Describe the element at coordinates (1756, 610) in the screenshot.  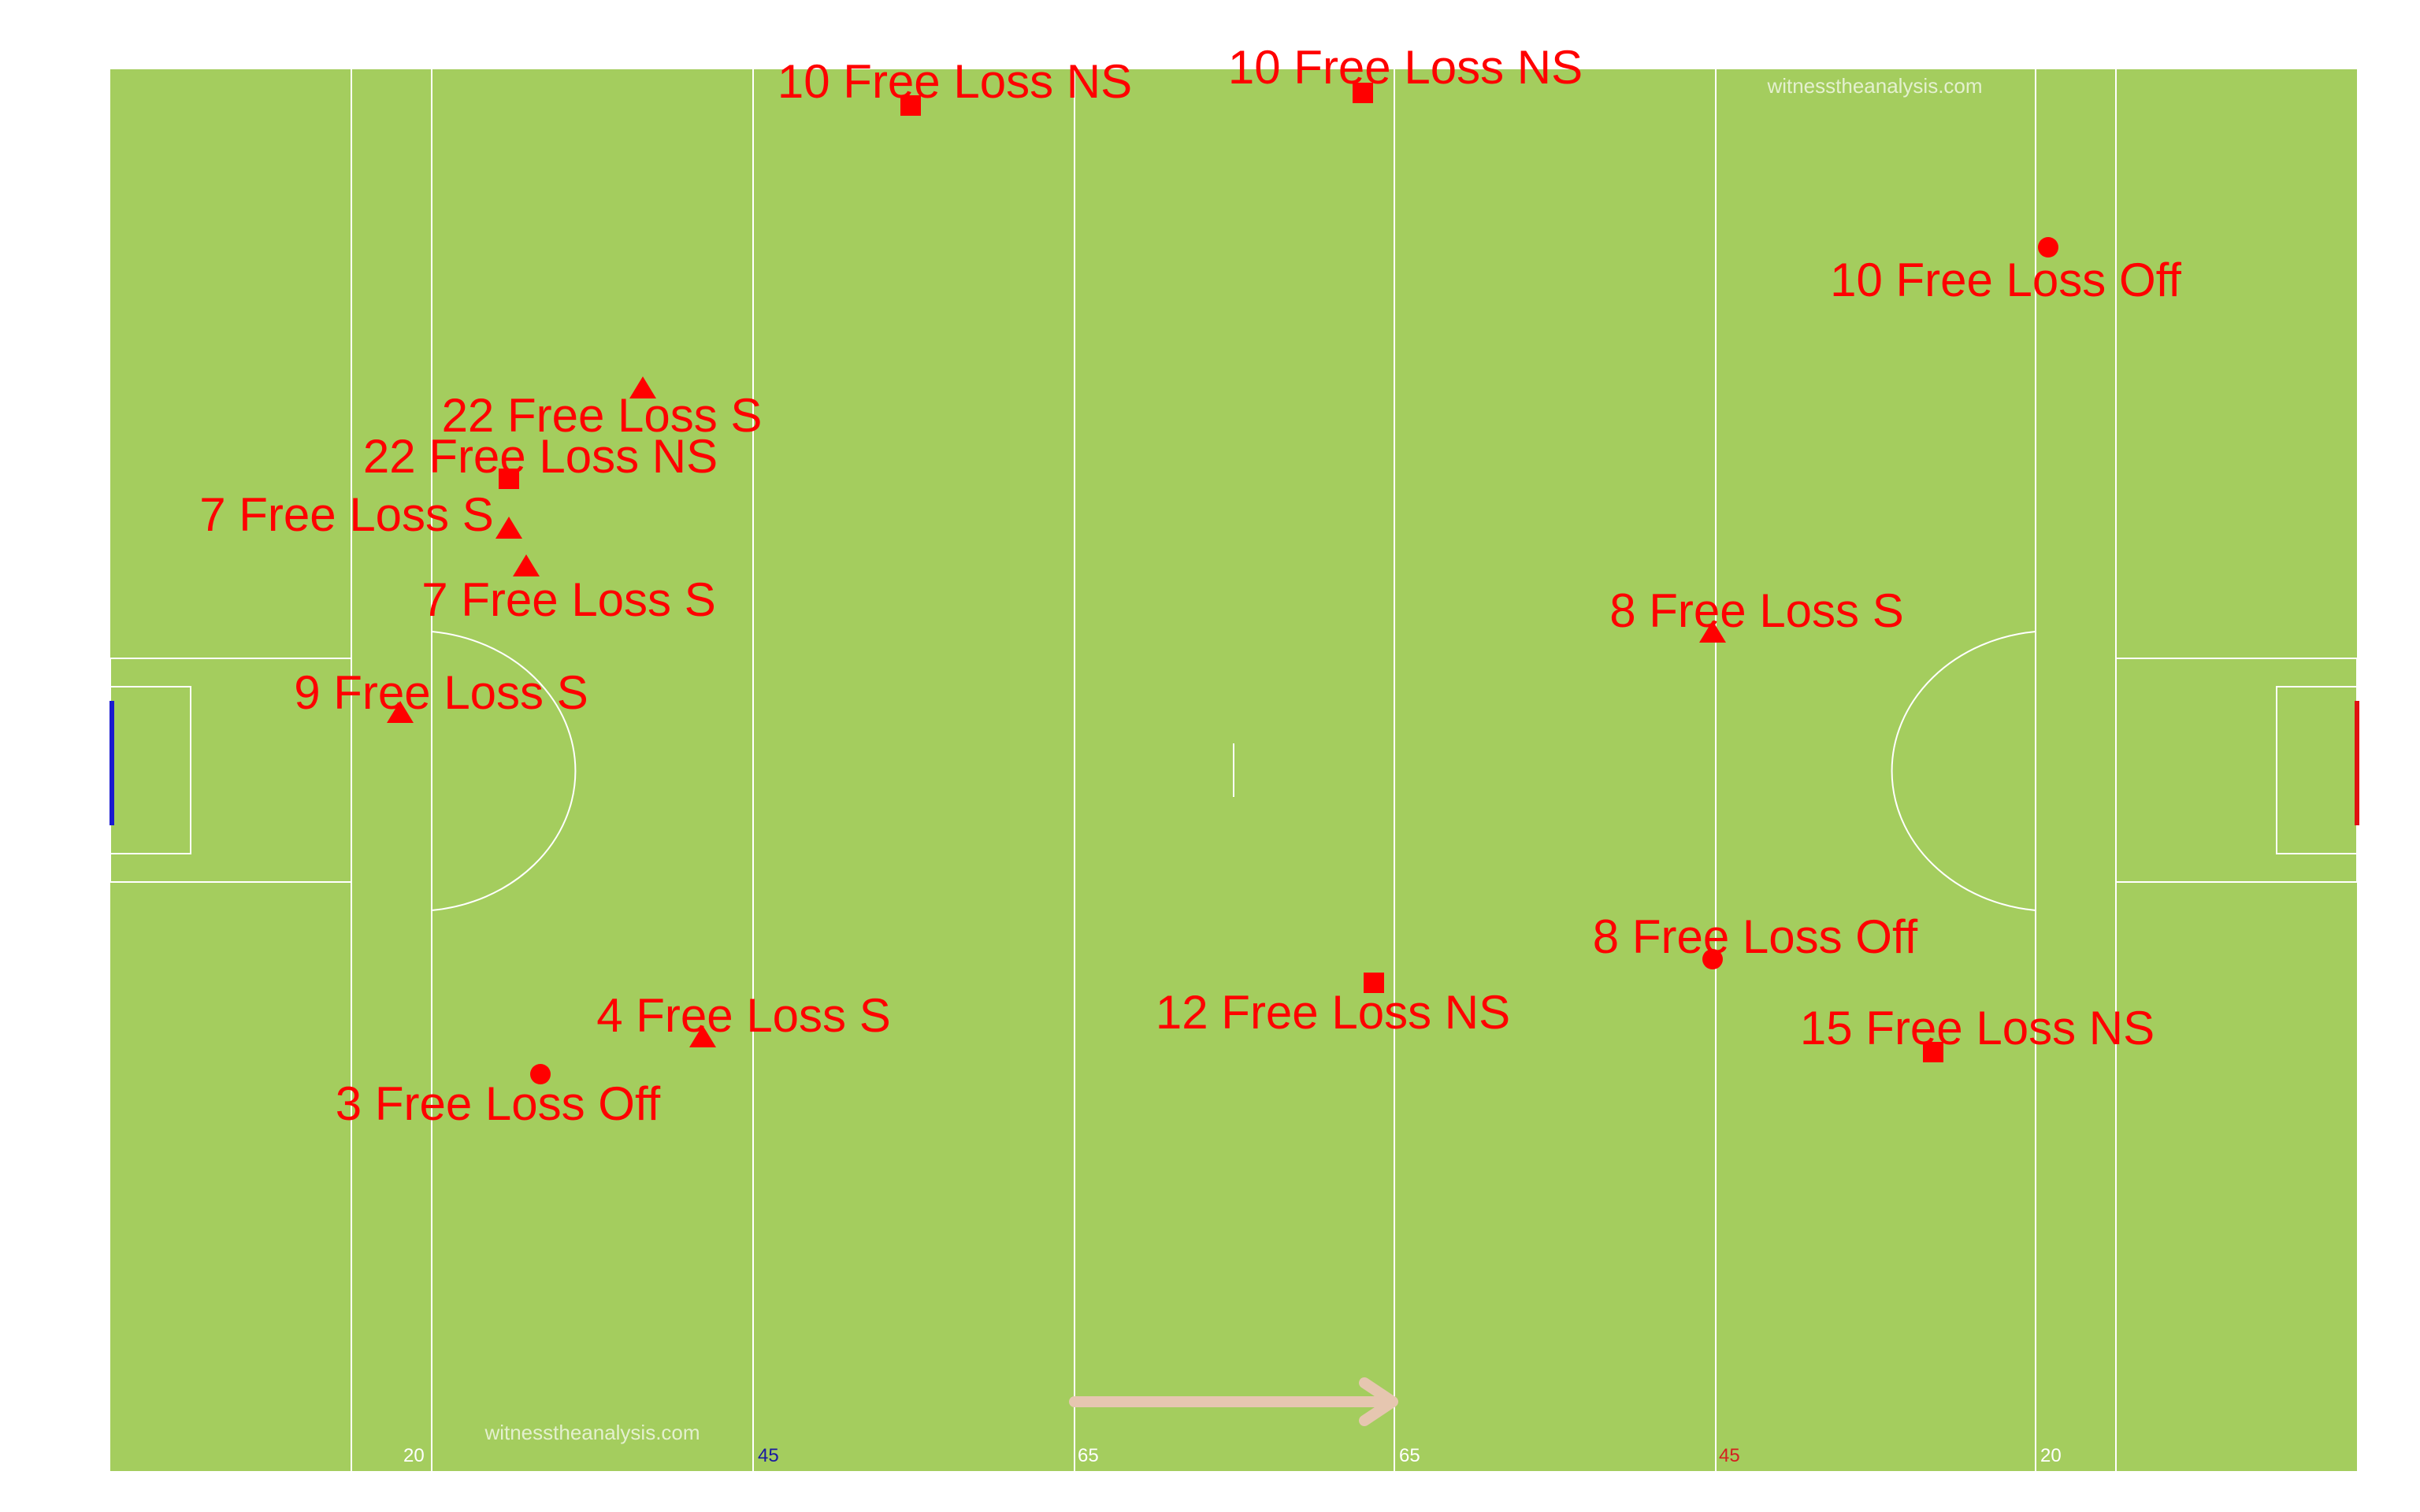
I see `event-label: 8 Free Loss S` at that location.